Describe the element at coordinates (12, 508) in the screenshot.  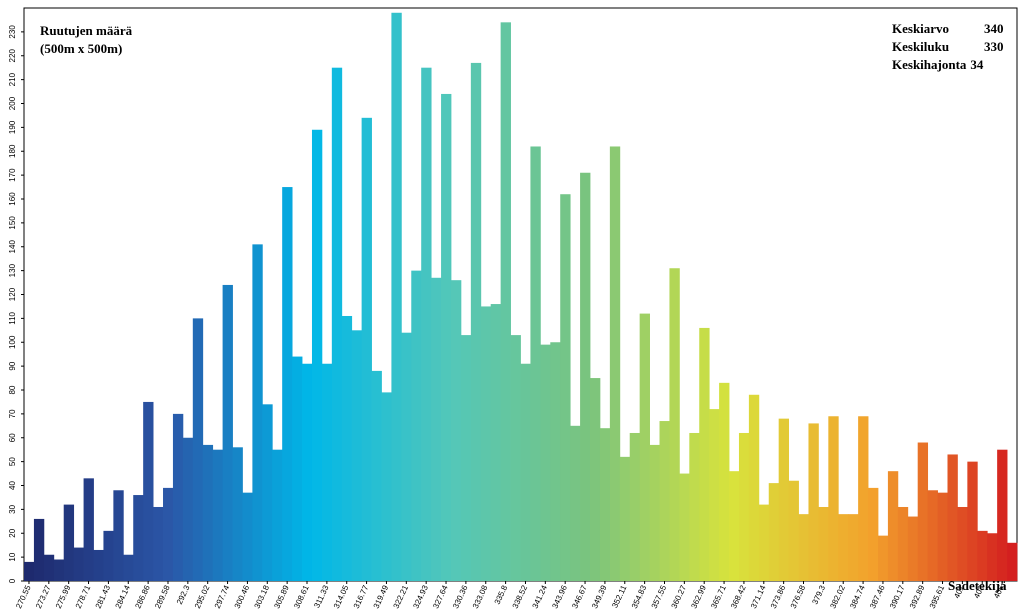
I see `y-tick-label: 30` at that location.